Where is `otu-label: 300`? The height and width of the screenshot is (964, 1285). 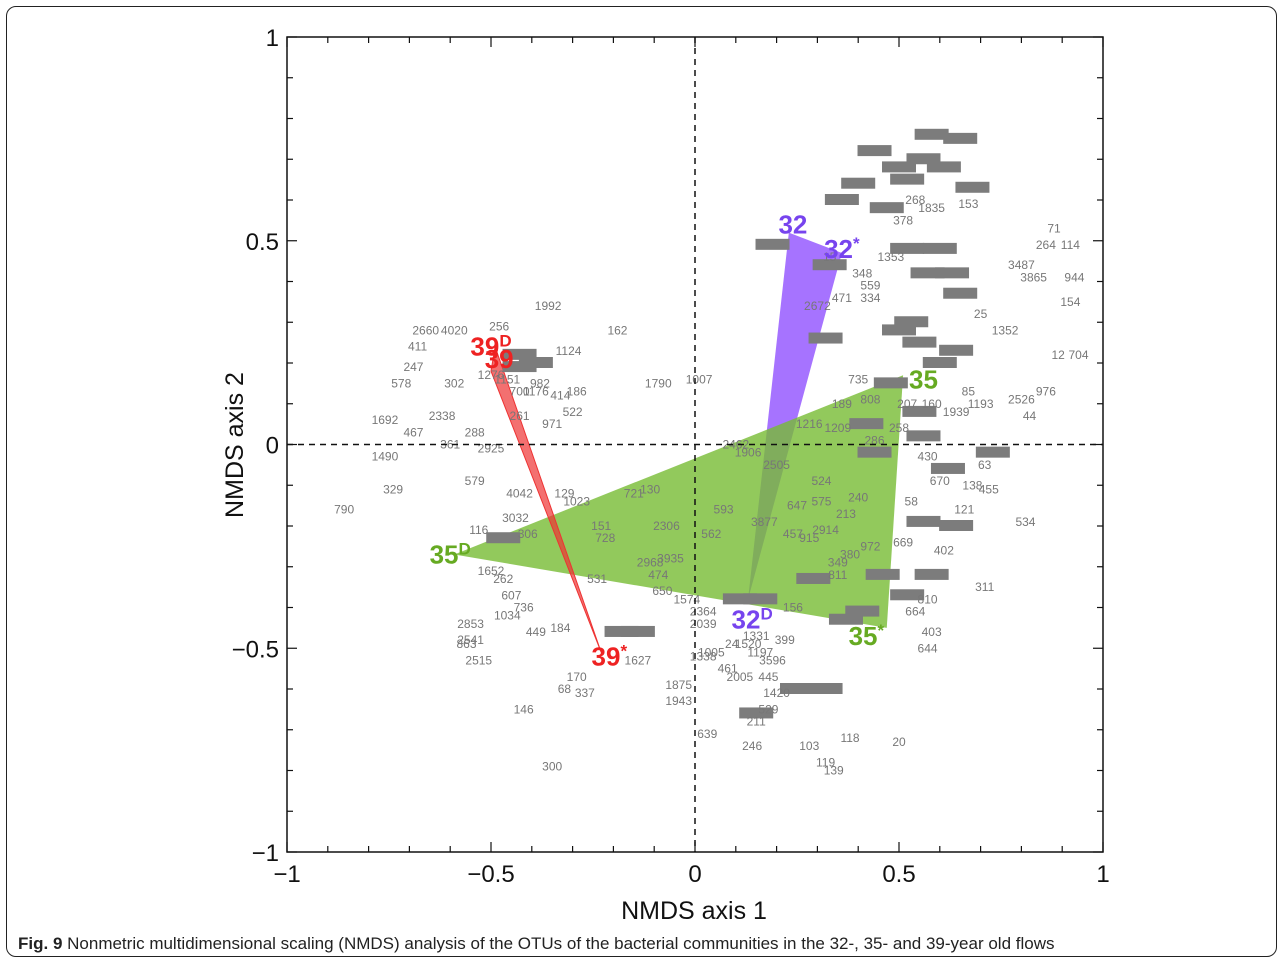 otu-label: 300 is located at coordinates (552, 766).